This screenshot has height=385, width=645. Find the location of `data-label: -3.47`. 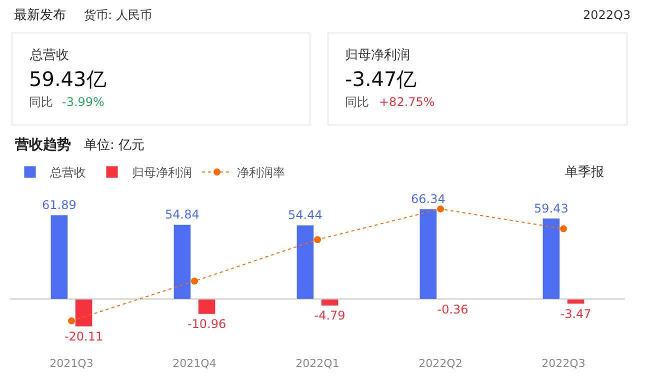

data-label: -3.47 is located at coordinates (576, 313).